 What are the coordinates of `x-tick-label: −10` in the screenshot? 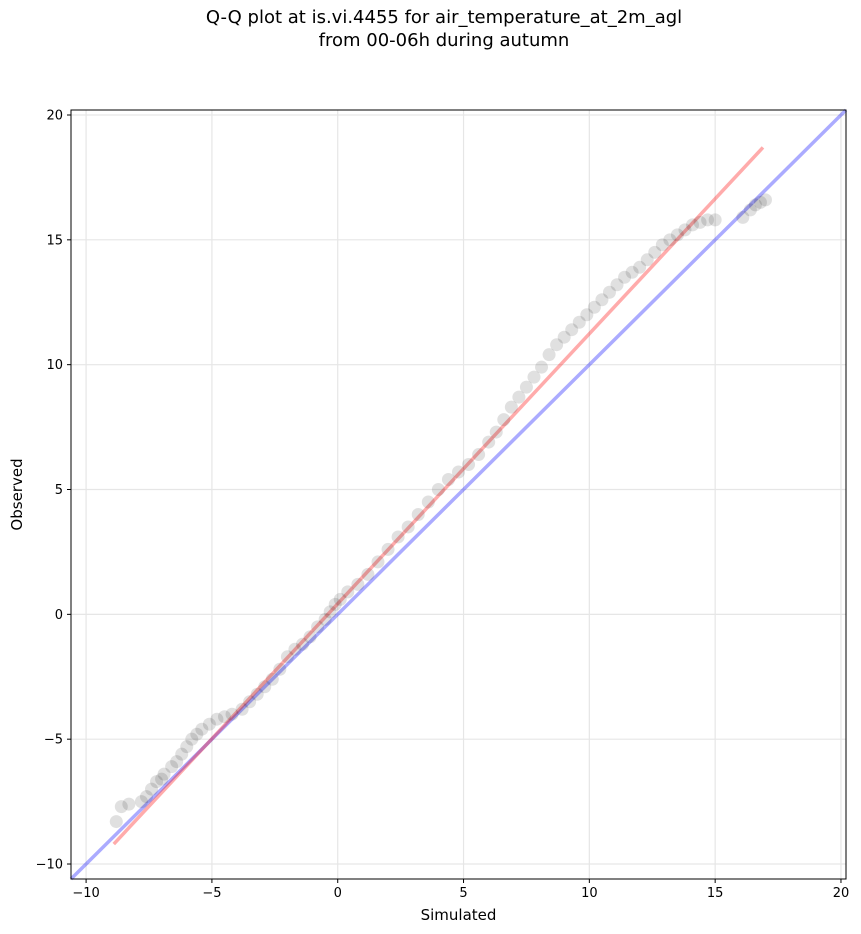 It's located at (85, 893).